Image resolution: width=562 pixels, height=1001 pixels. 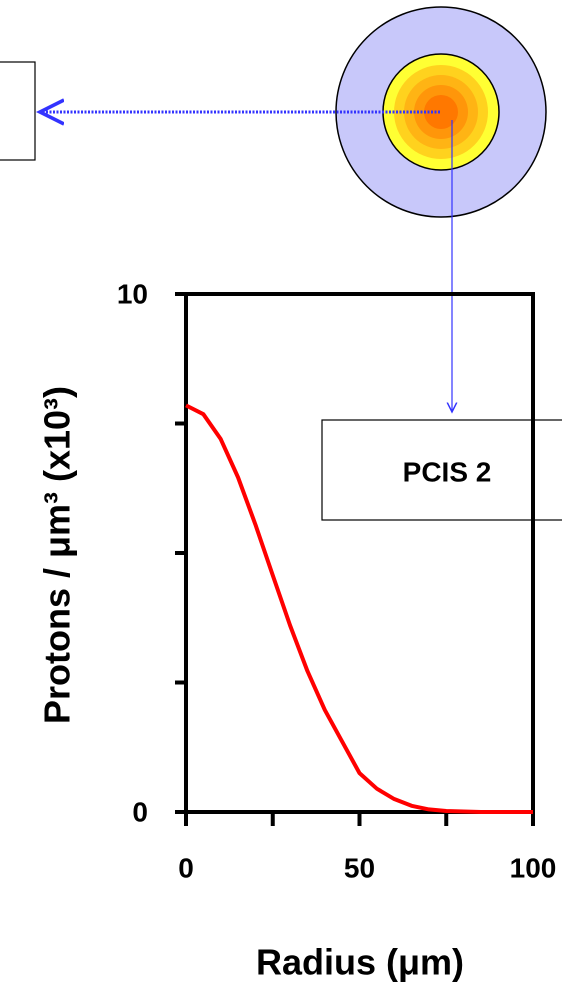 I want to click on left-box, so click(x=18, y=111).